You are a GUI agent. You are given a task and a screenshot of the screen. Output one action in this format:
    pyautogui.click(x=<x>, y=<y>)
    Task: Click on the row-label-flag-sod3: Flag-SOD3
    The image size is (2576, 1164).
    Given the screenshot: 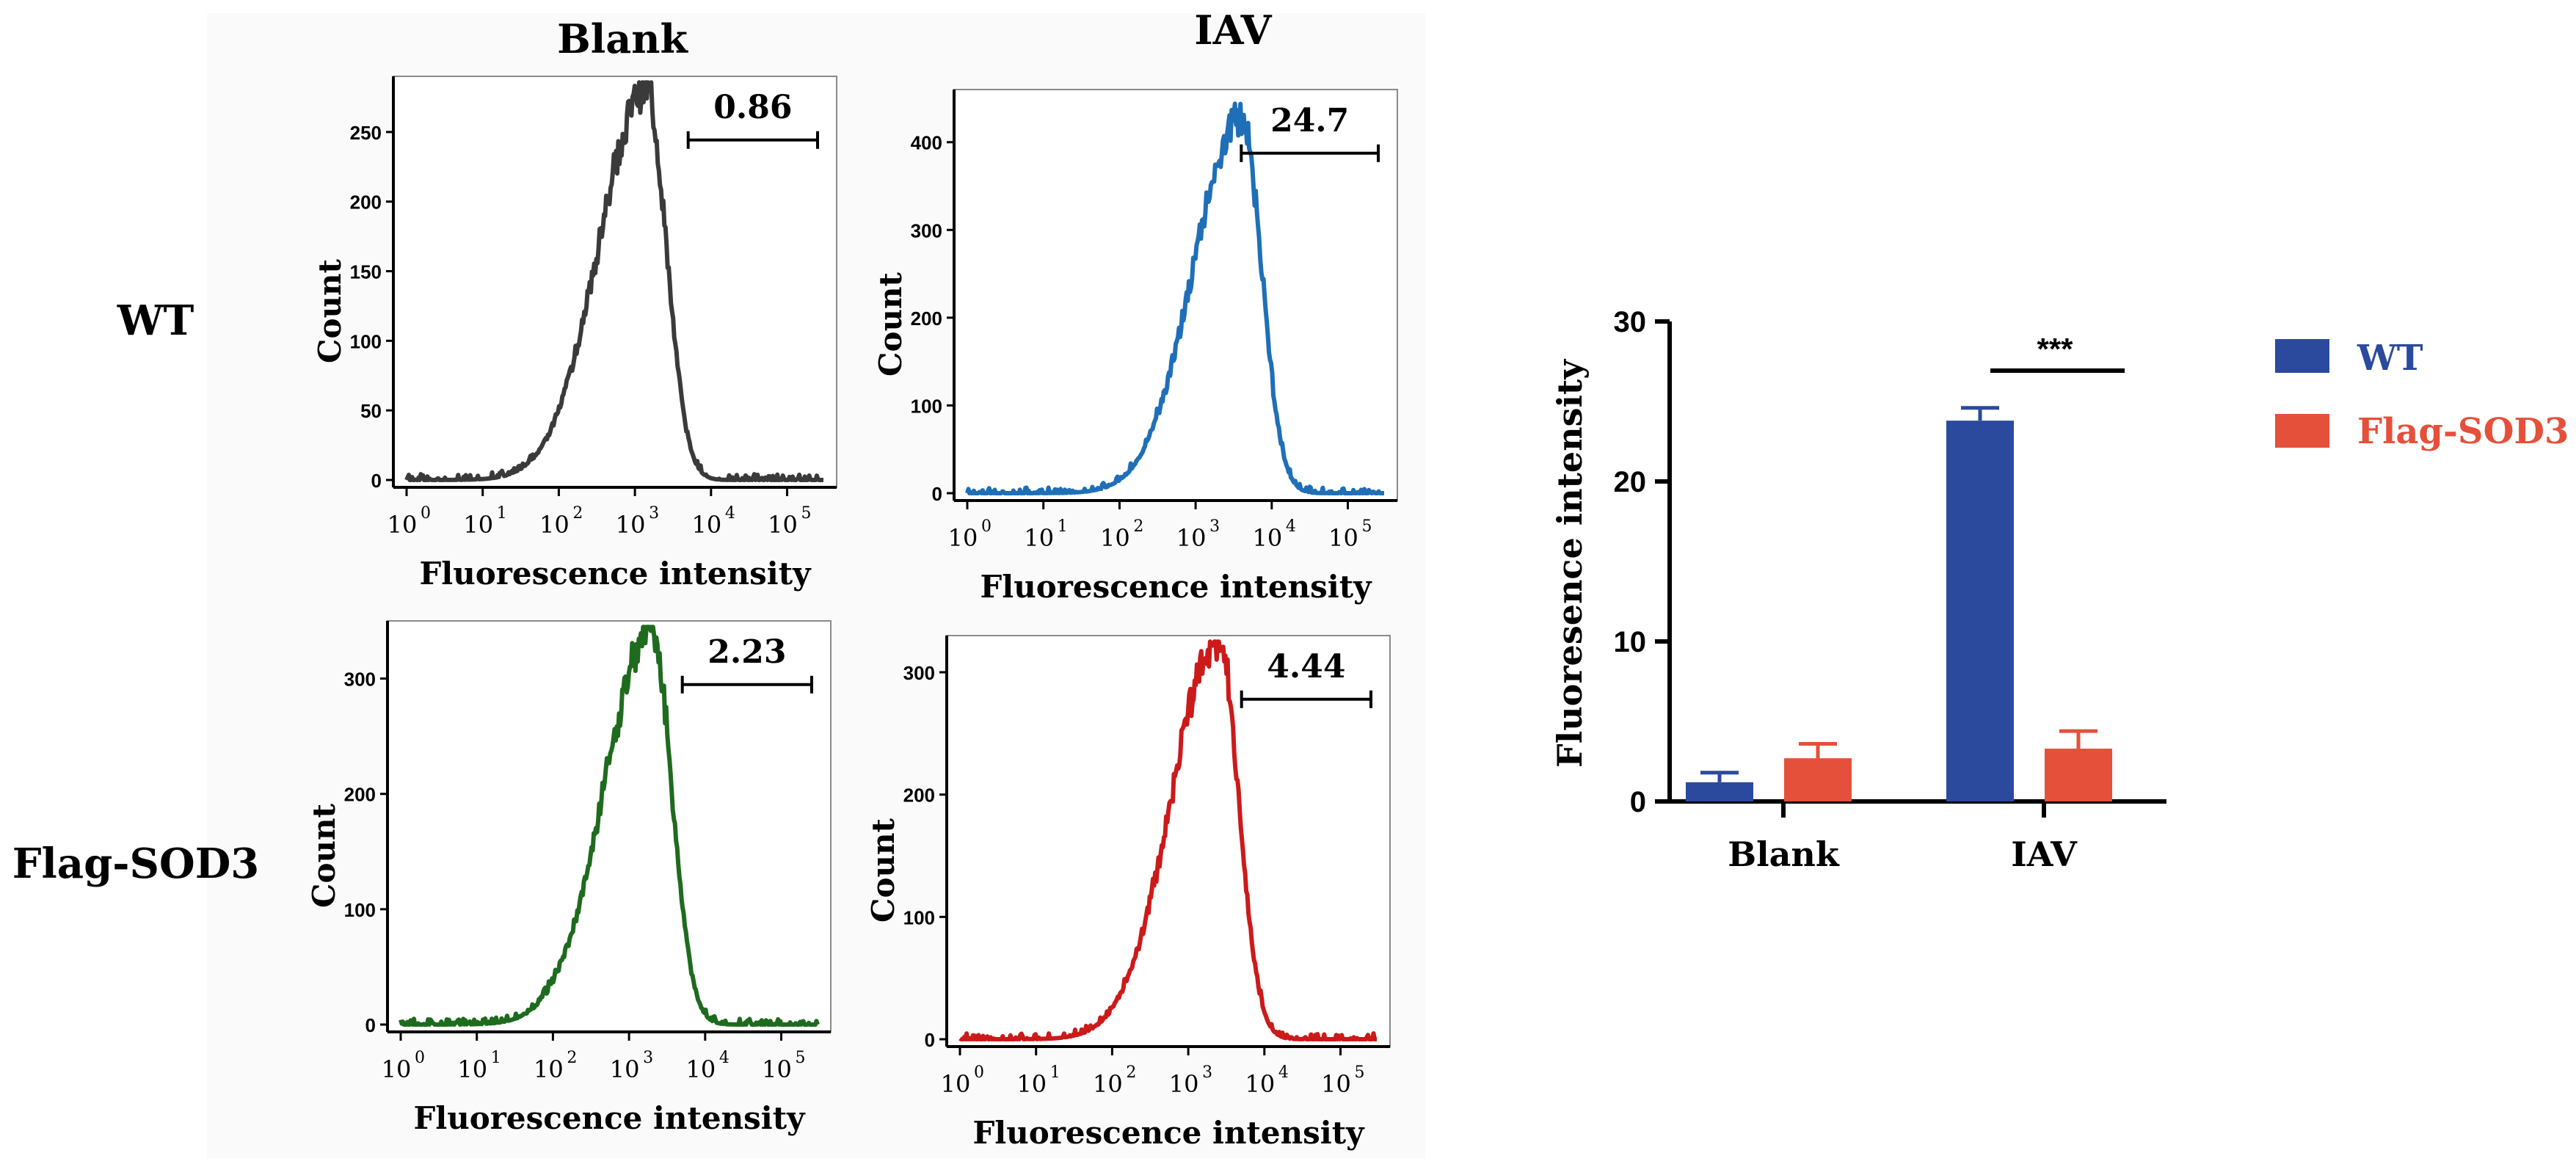 What is the action you would take?
    pyautogui.click(x=135, y=864)
    